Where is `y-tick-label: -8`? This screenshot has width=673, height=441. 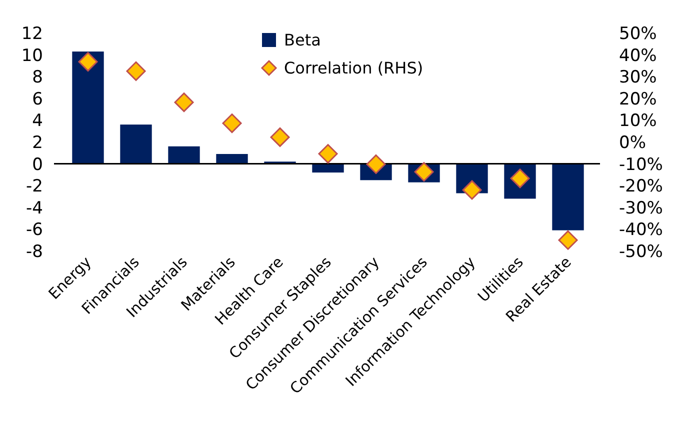
y-tick-label: -8 is located at coordinates (34, 252).